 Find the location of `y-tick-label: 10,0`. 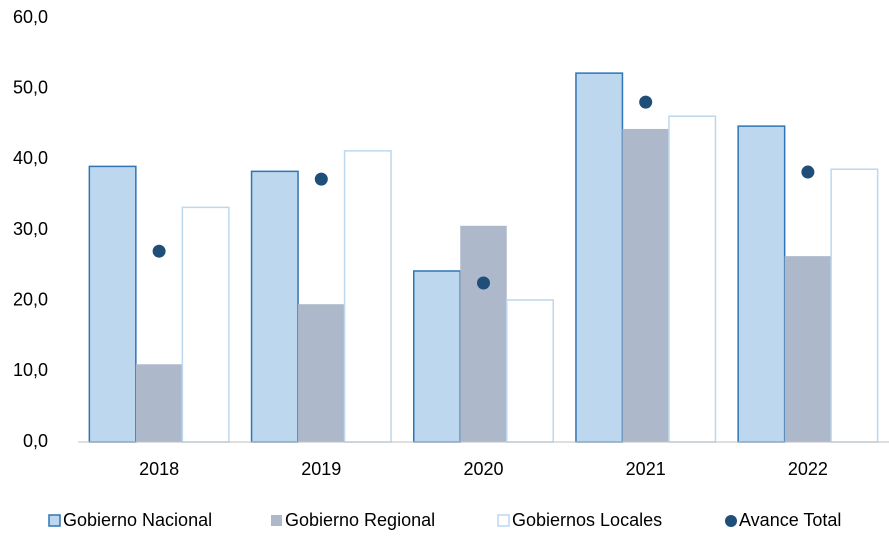

y-tick-label: 10,0 is located at coordinates (30, 370).